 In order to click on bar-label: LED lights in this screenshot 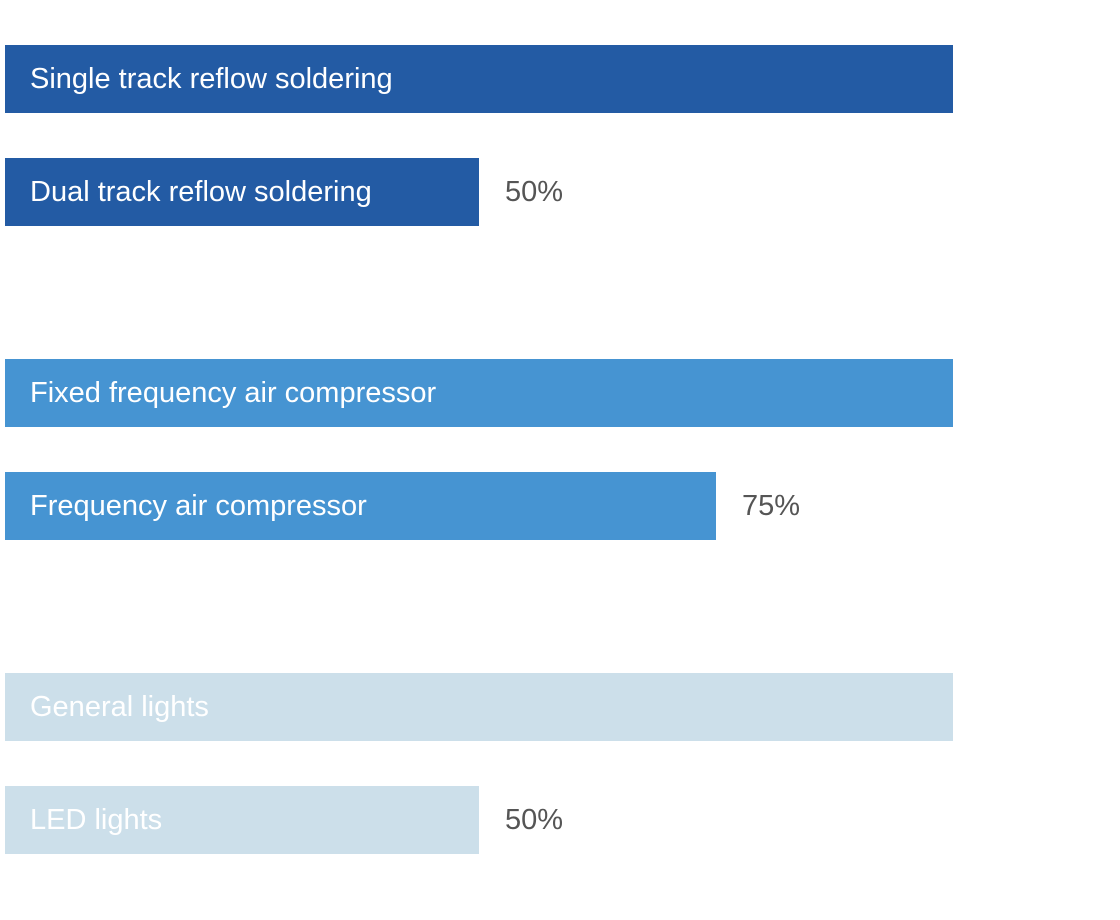, I will do `click(96, 820)`.